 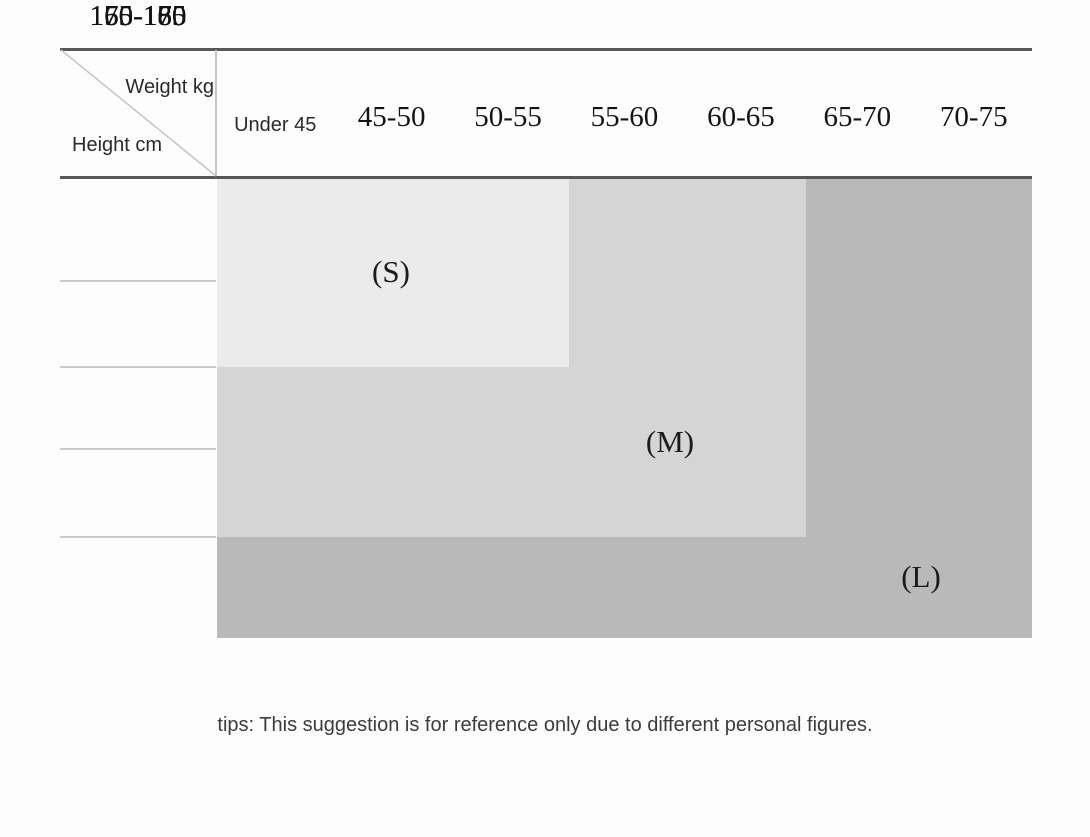 I want to click on header-bottom-border, so click(x=546, y=177).